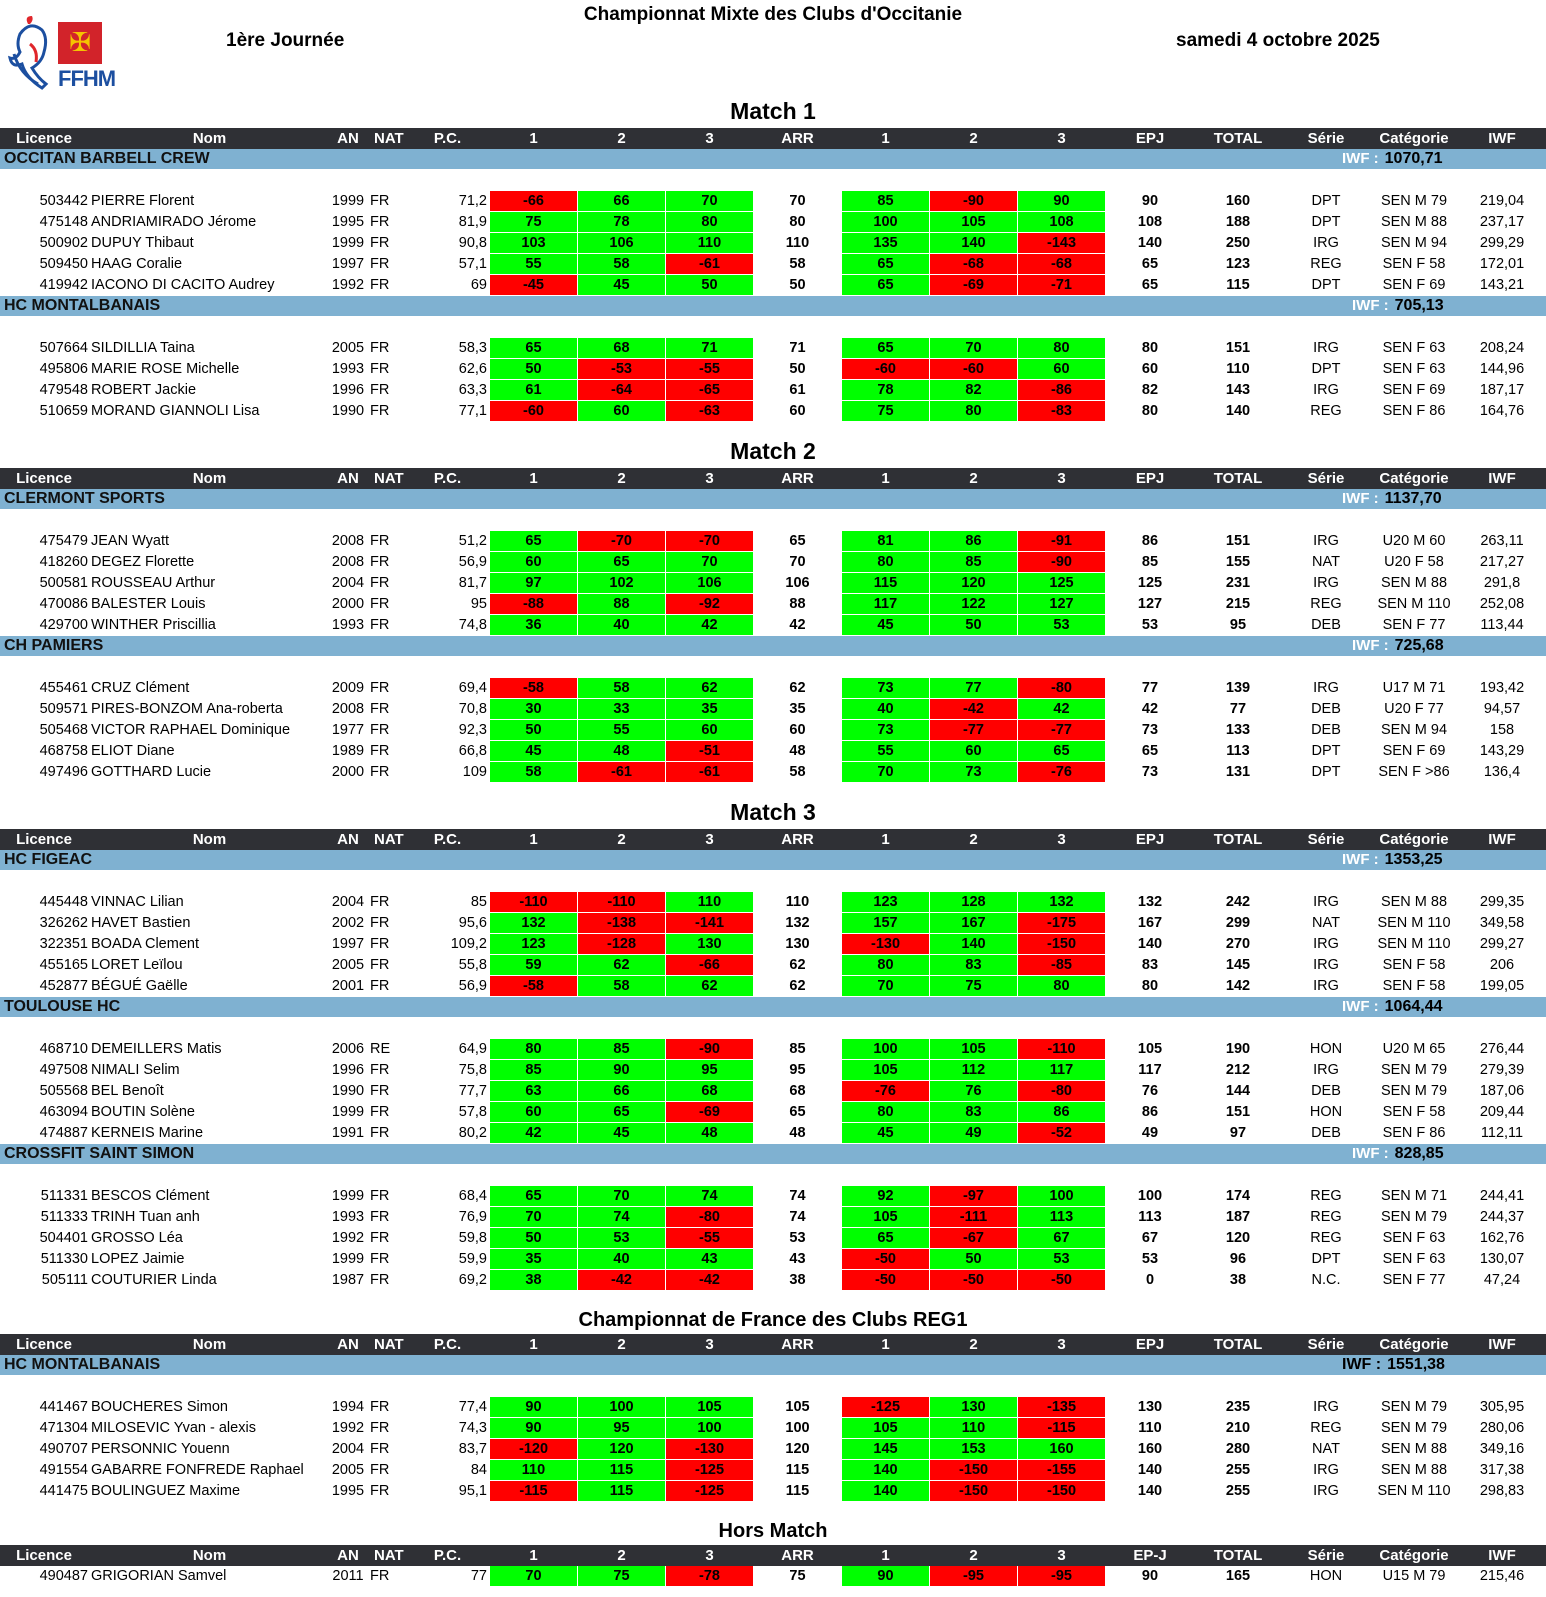  I want to click on snatch-best: 106, so click(797, 583).